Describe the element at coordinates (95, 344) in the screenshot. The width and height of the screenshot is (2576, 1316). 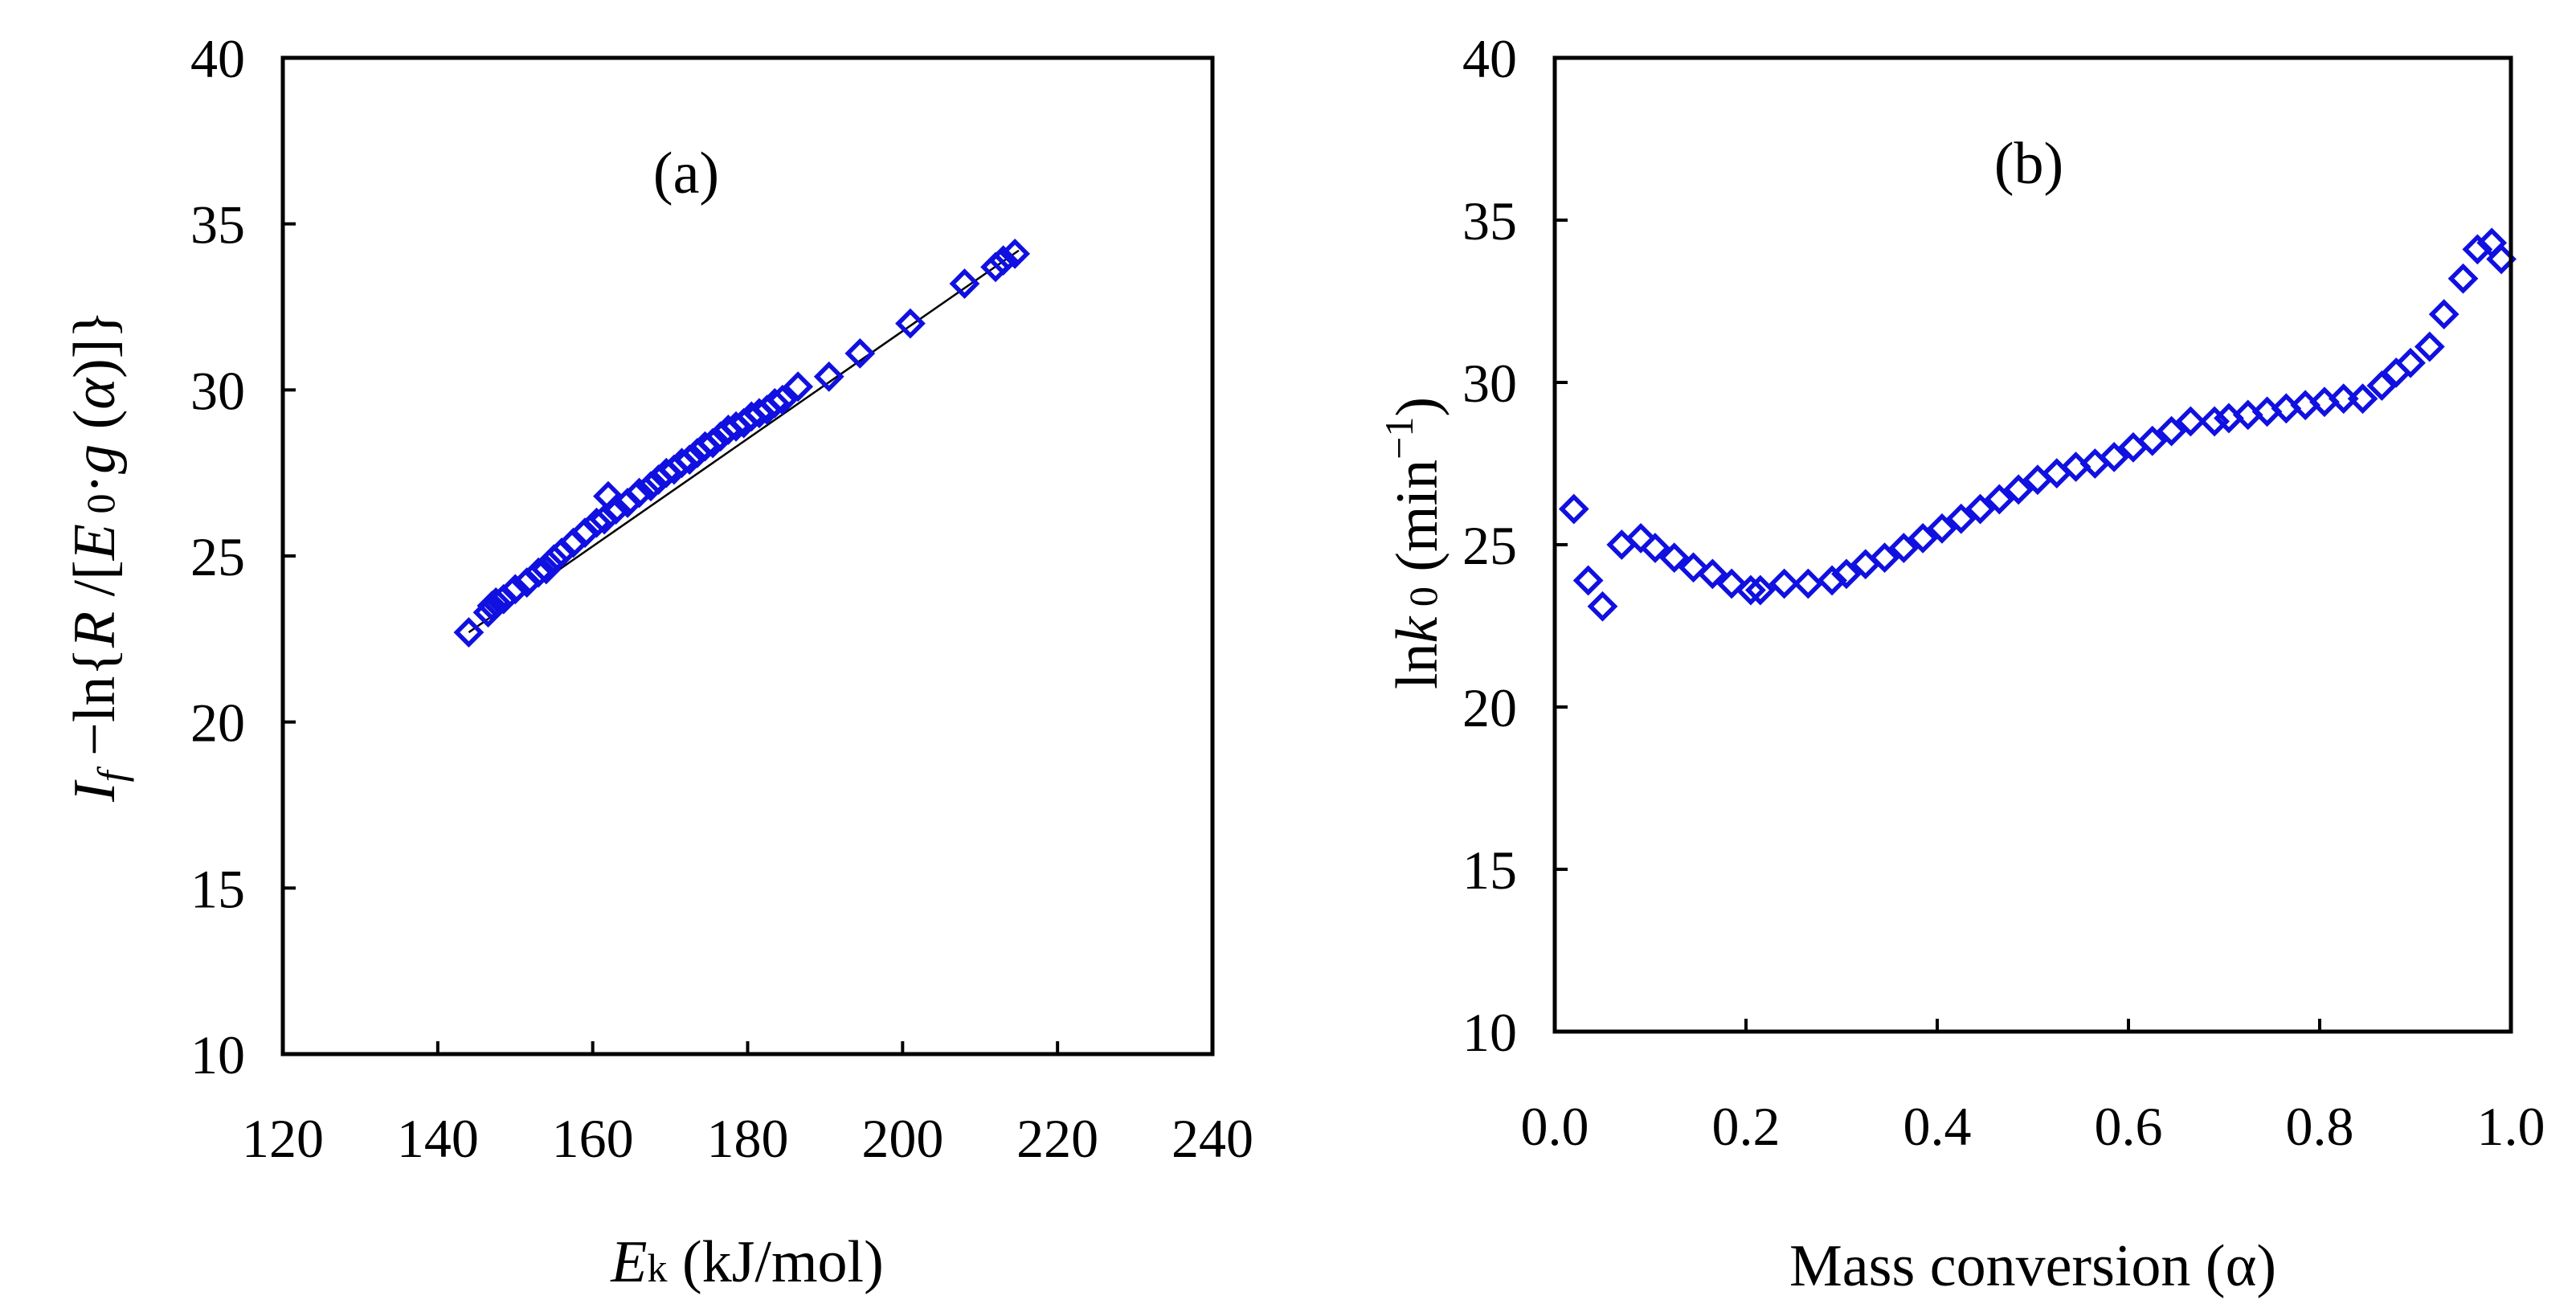
I see `panel-a-ylabel-p10: )]}` at that location.